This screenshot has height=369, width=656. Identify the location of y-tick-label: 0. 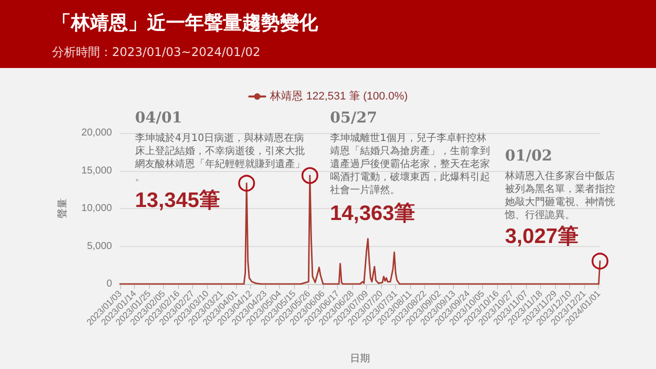
(109, 284).